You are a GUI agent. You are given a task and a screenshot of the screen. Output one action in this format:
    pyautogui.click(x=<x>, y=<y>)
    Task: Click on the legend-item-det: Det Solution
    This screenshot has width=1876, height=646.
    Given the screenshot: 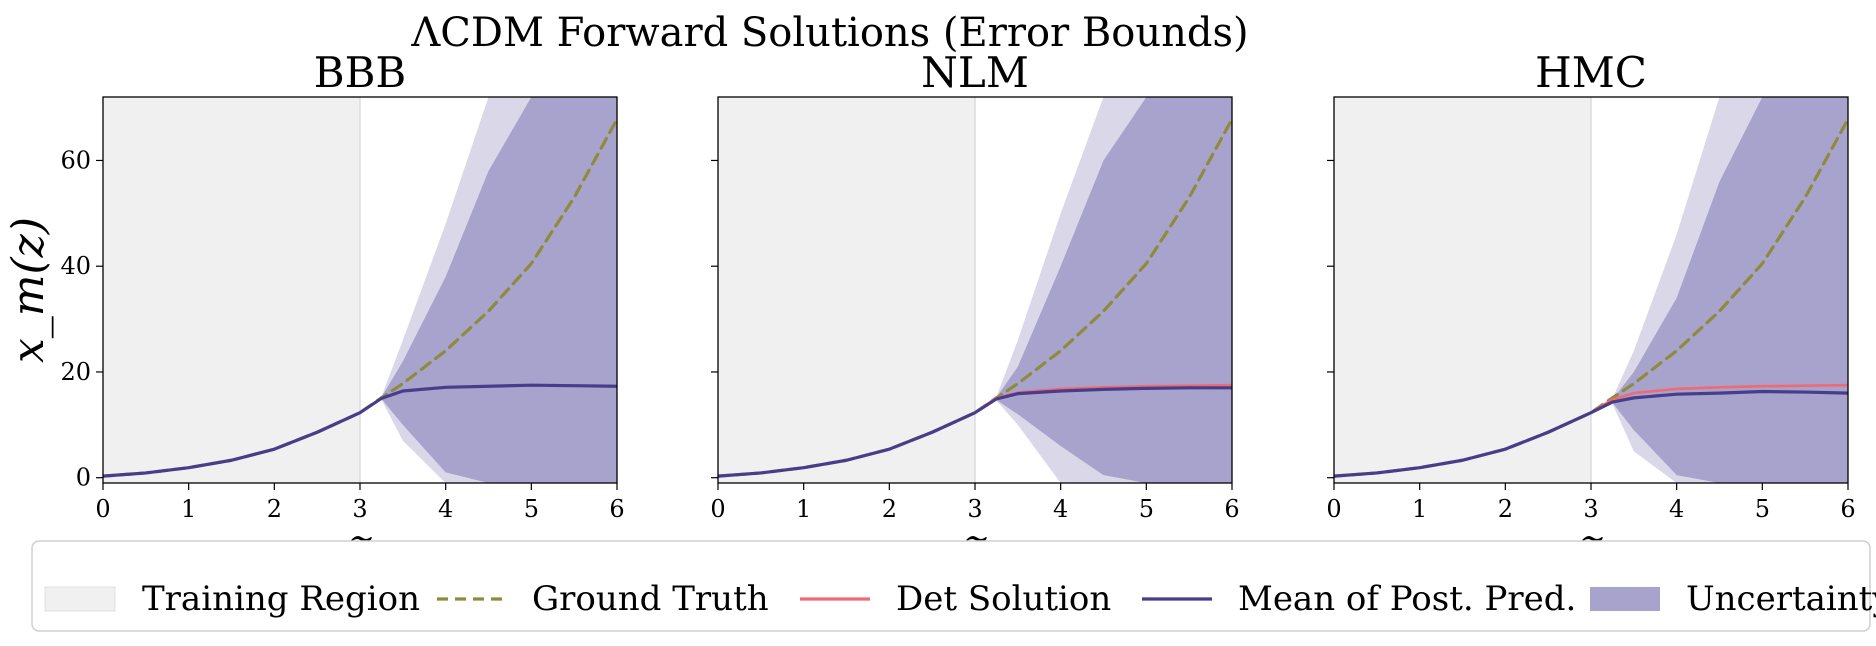 What is the action you would take?
    pyautogui.click(x=955, y=599)
    